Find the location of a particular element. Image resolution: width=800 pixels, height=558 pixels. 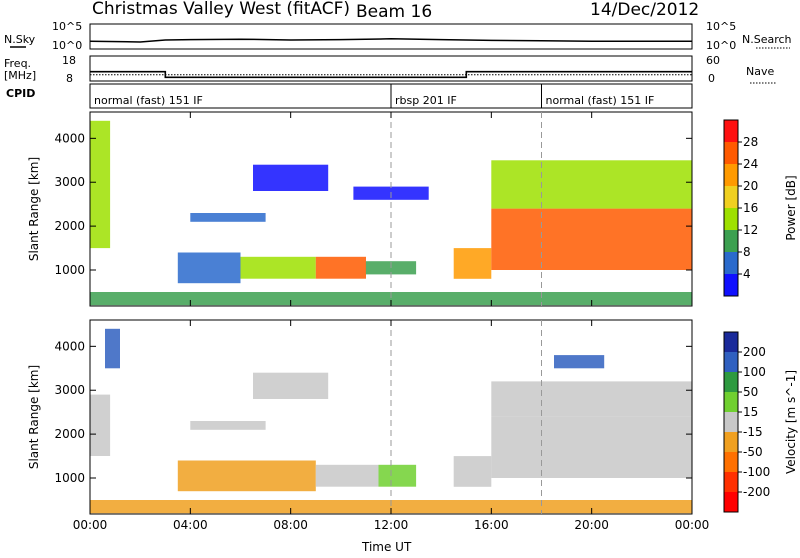

xtick-label: 20:00 is located at coordinates (591, 525).